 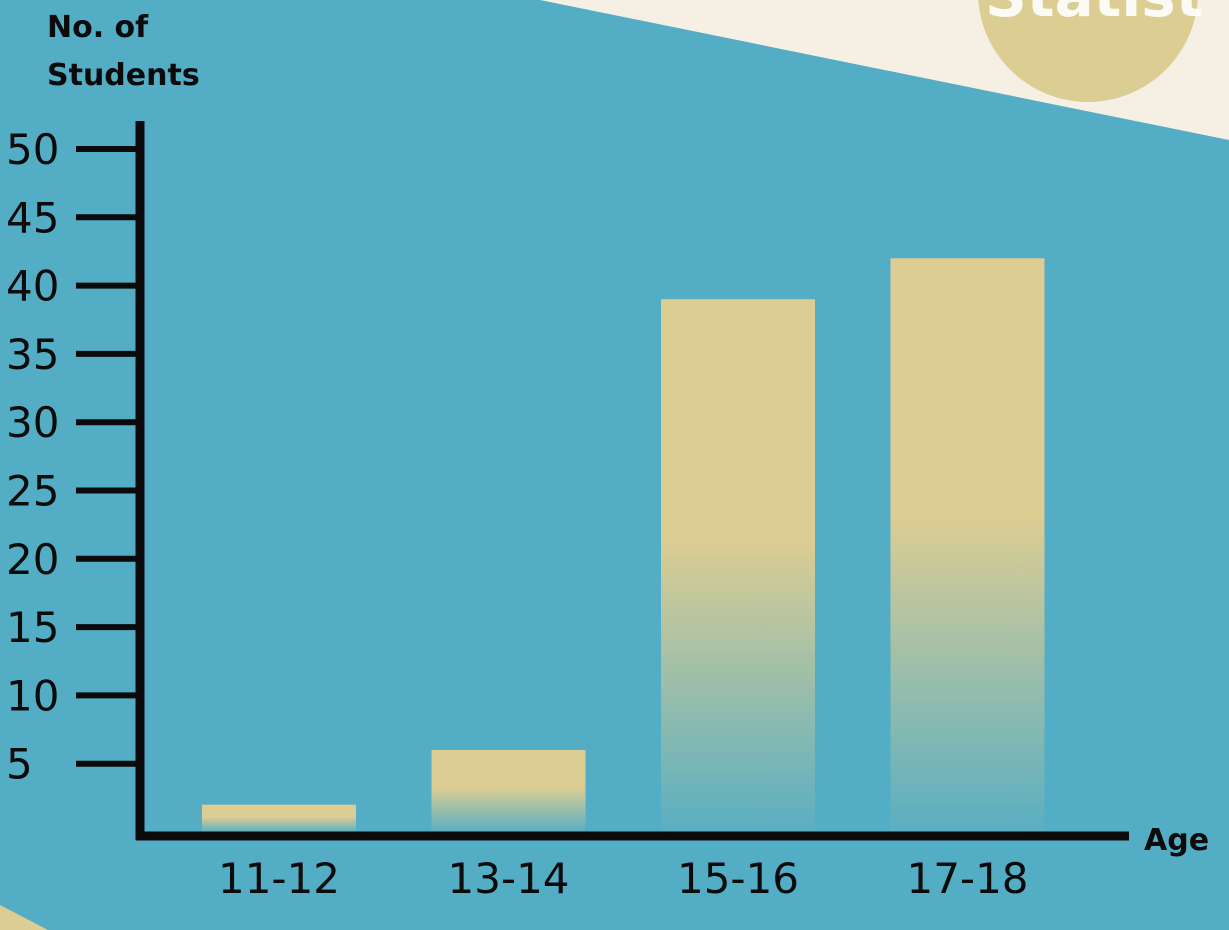 What do you see at coordinates (32, 354) in the screenshot?
I see `y-tick-label: 35` at bounding box center [32, 354].